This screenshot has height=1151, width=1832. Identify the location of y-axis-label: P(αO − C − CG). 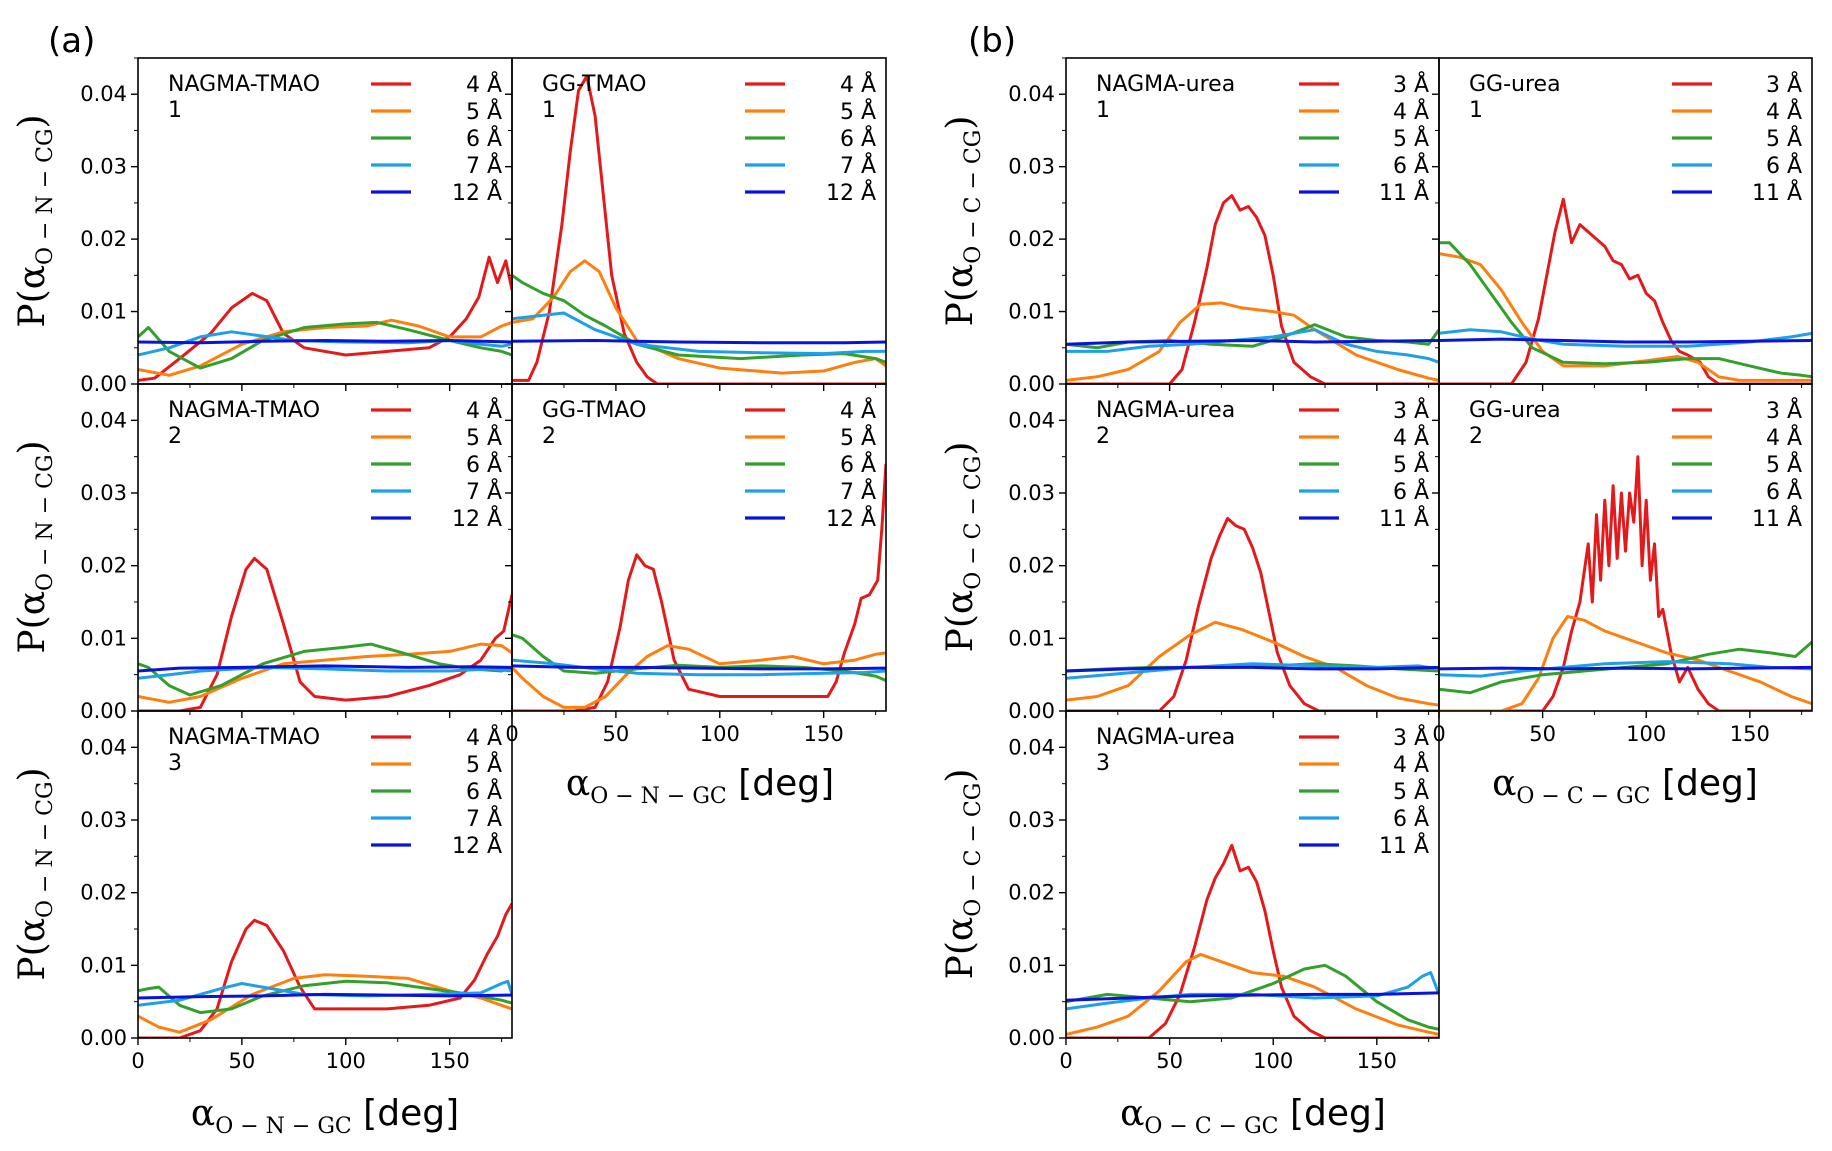
(963, 874).